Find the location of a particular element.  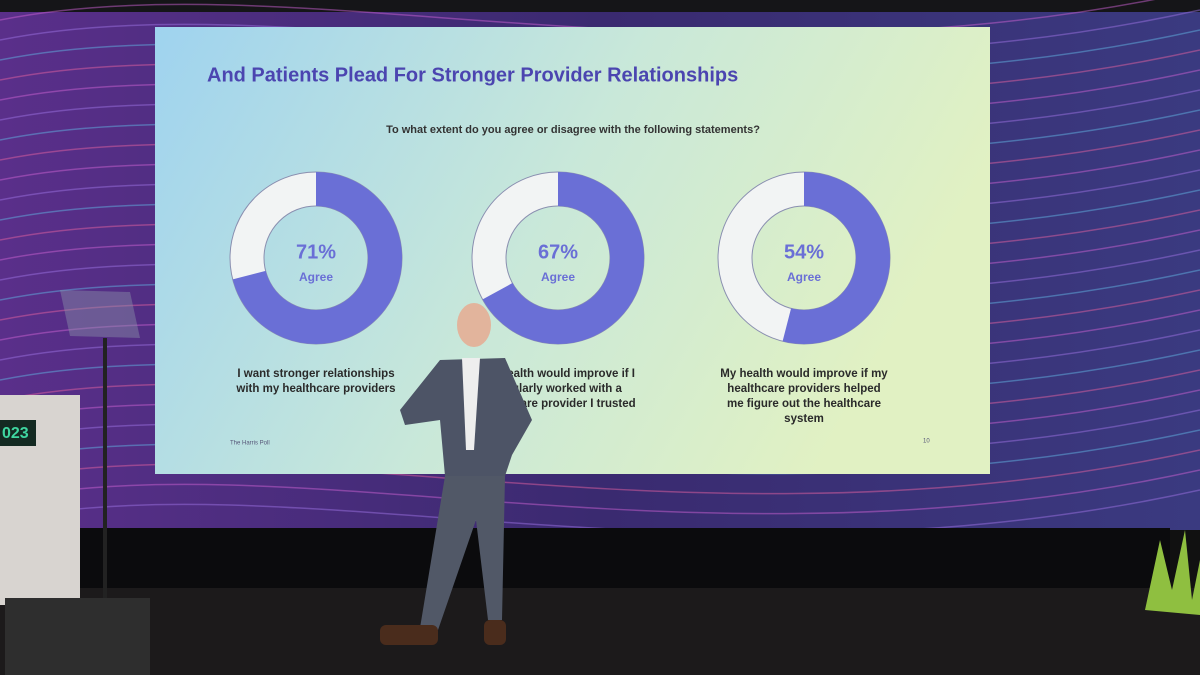

caption-line: My health would improve if my is located at coordinates (804, 374).